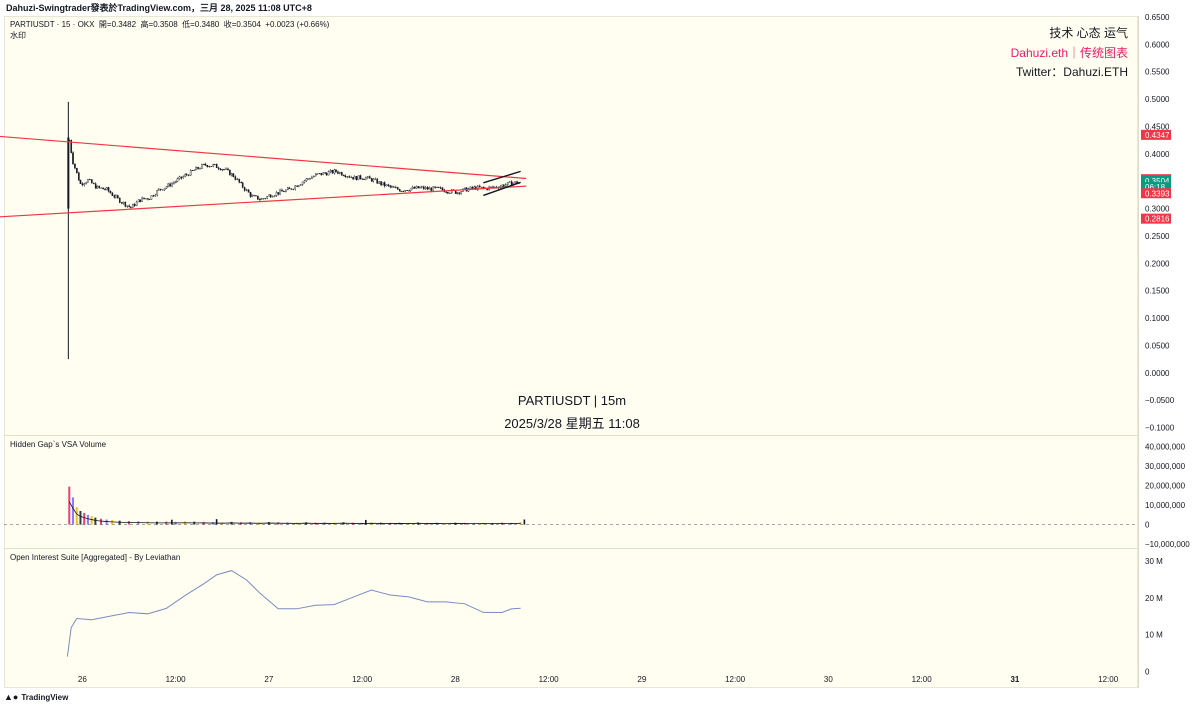 This screenshot has height=707, width=1200. I want to click on price-tick-label-2: 0.5500, so click(1157, 72).